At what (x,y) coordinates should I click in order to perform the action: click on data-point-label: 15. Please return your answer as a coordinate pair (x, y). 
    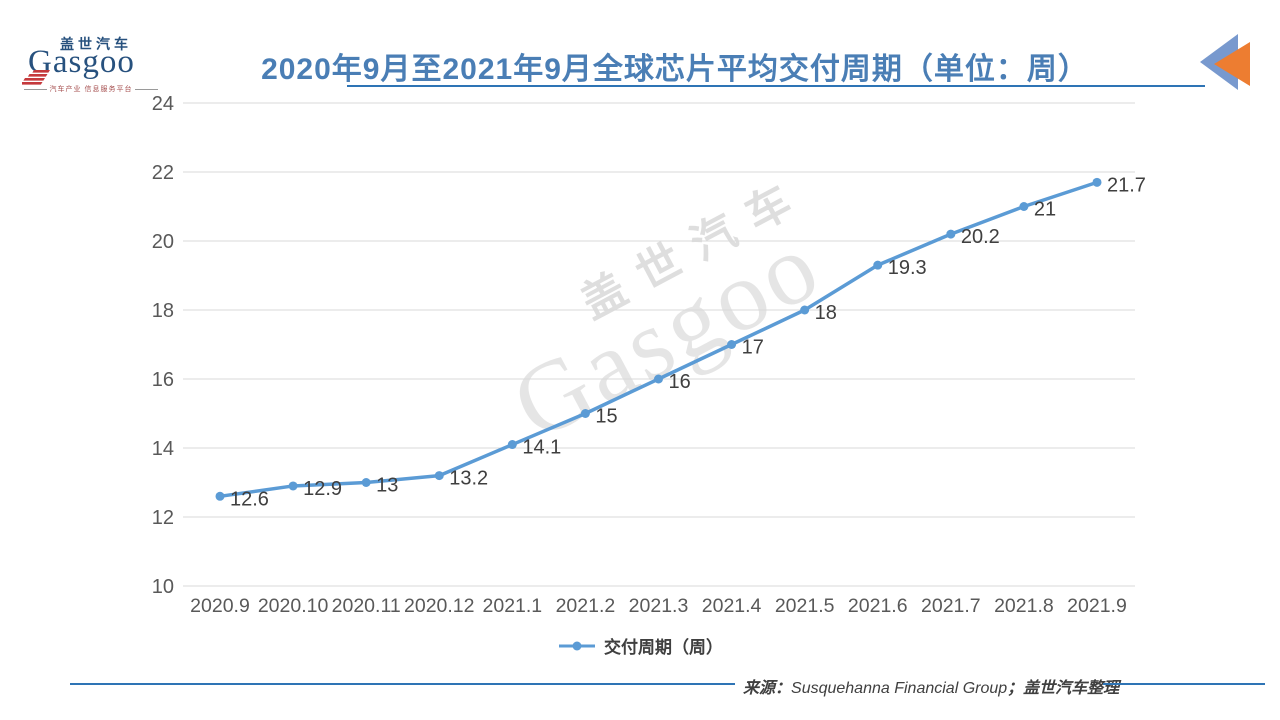
    Looking at the image, I should click on (606, 417).